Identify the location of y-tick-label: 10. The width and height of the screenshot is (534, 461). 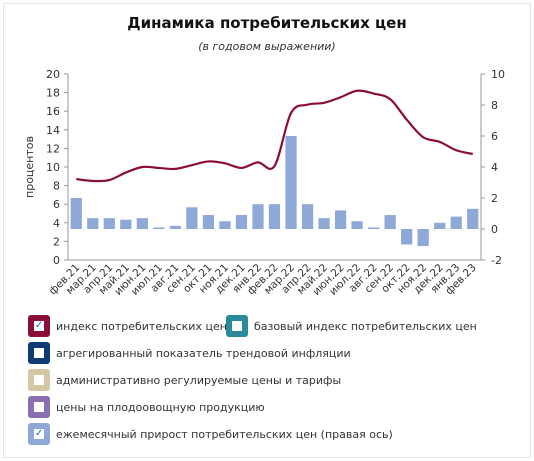
(53, 167).